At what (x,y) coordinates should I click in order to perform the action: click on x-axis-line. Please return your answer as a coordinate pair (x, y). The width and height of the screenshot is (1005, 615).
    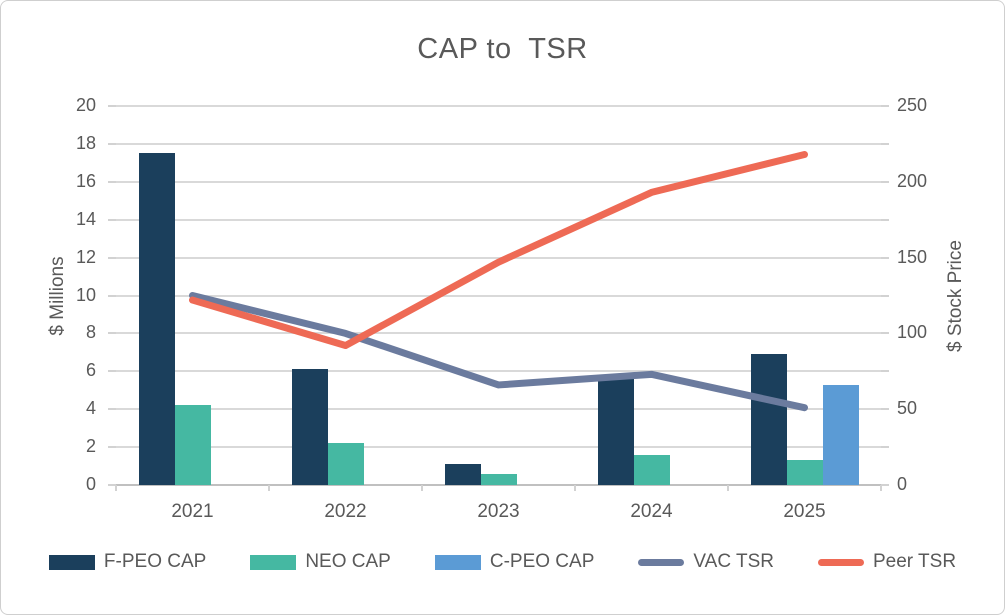
    Looking at the image, I should click on (498, 485).